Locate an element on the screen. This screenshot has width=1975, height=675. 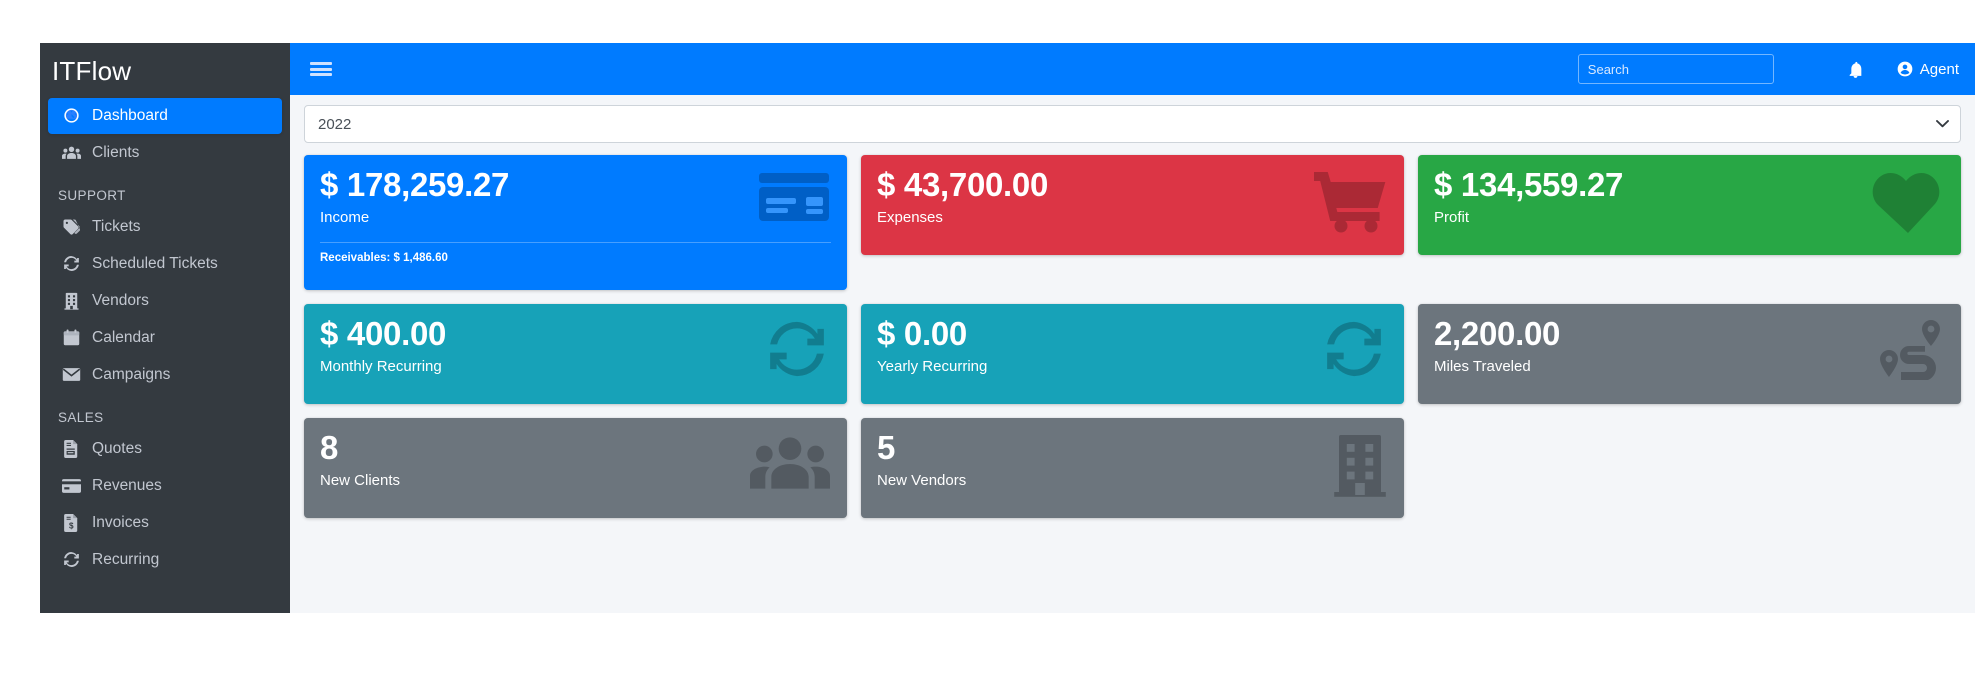
stat-card-value: $ 400.00 is located at coordinates (383, 333).